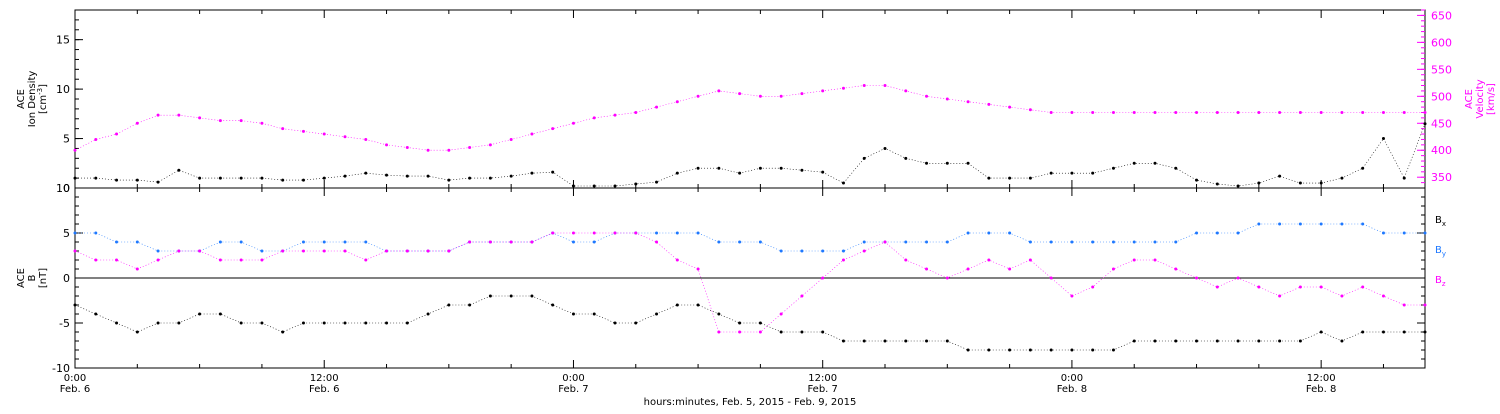 This screenshot has height=414, width=1500. What do you see at coordinates (1444, 284) in the screenshot?
I see `legend-subscript: z` at bounding box center [1444, 284].